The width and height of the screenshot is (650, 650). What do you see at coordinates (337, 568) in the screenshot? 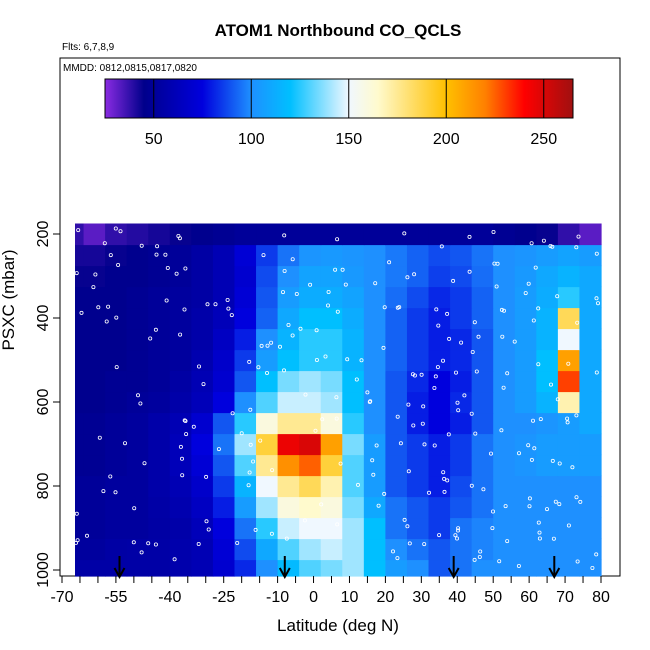
I see `flight-arrows` at bounding box center [337, 568].